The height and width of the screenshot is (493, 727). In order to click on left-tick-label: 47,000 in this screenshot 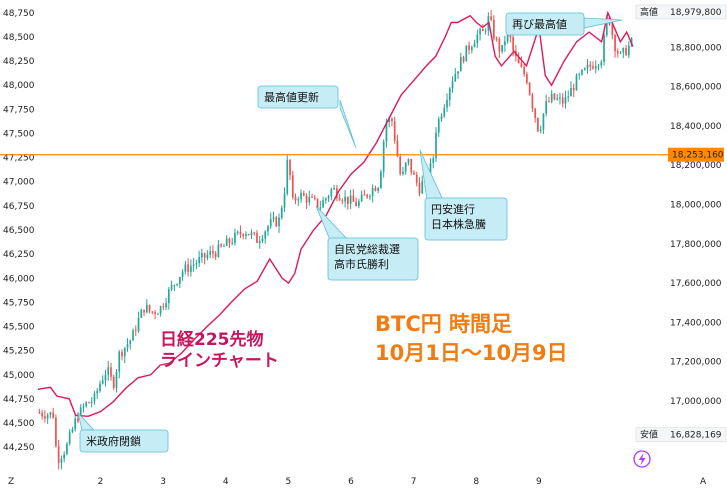, I will do `click(19, 183)`.